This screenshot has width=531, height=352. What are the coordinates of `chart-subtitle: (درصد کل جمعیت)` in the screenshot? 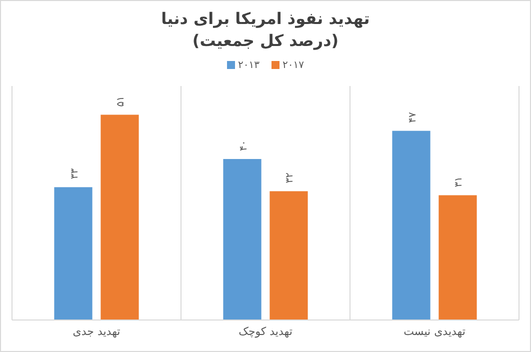 It's located at (265, 40).